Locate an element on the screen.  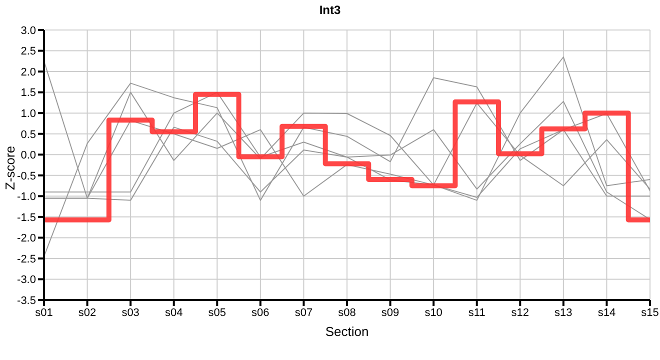
y-tick-label: 2.0 is located at coordinates (28, 72).